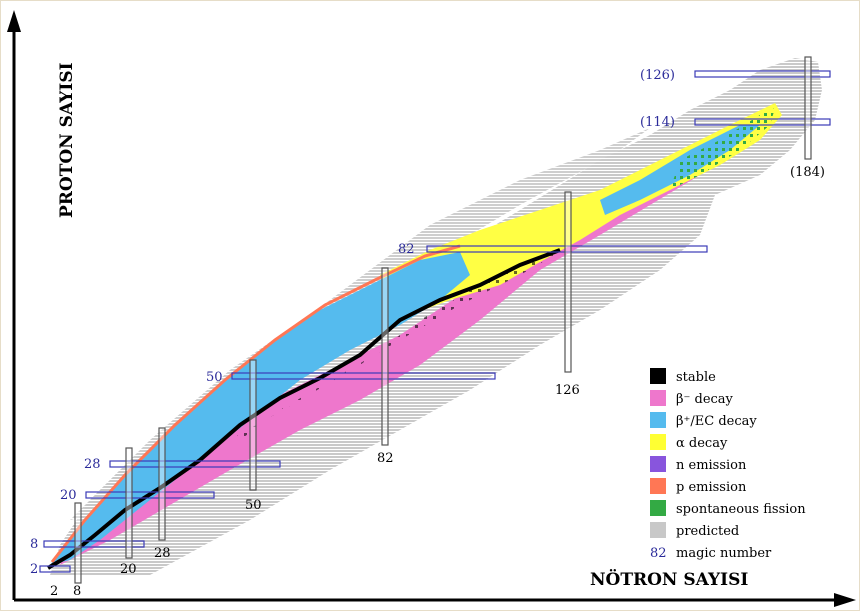 The image size is (860, 611). Describe the element at coordinates (658, 530) in the screenshot. I see `legend-swatch-predicted` at that location.